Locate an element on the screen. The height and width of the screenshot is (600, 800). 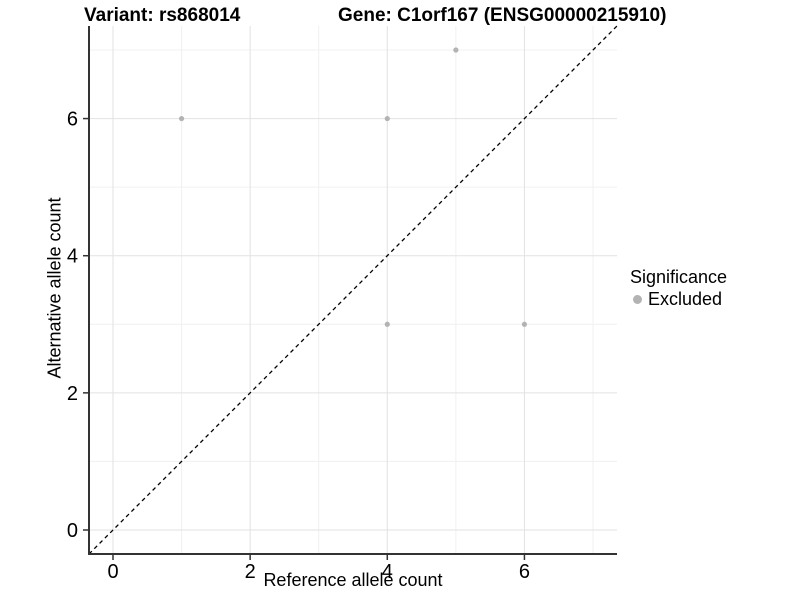
plot-title-variant: Variant: rs868014 is located at coordinates (162, 15).